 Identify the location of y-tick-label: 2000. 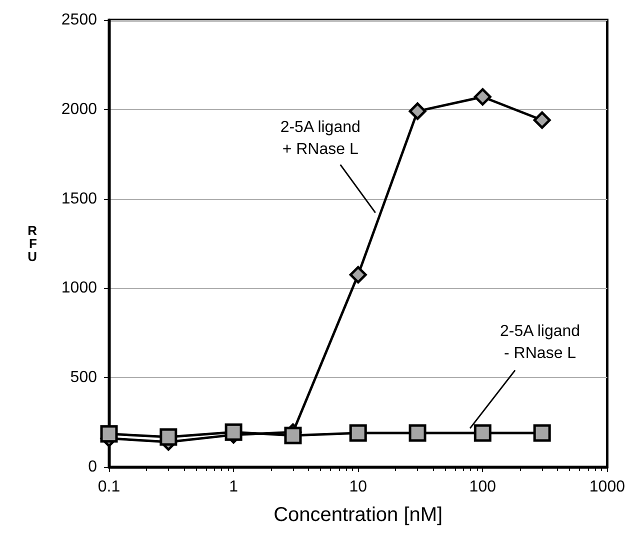
(79, 109).